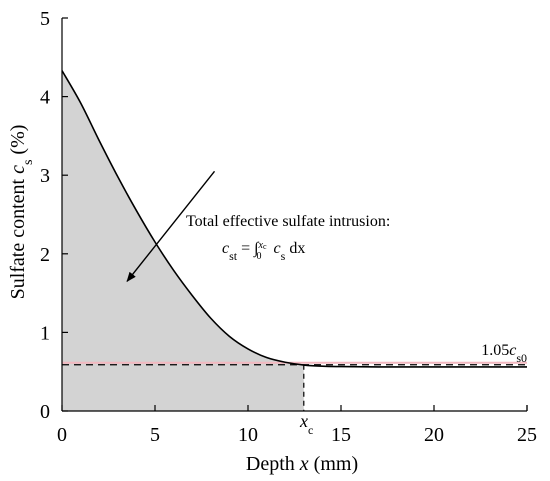 The image size is (550, 481). I want to click on x-ticks: 0 5 10 15 20 25, so click(297, 425).